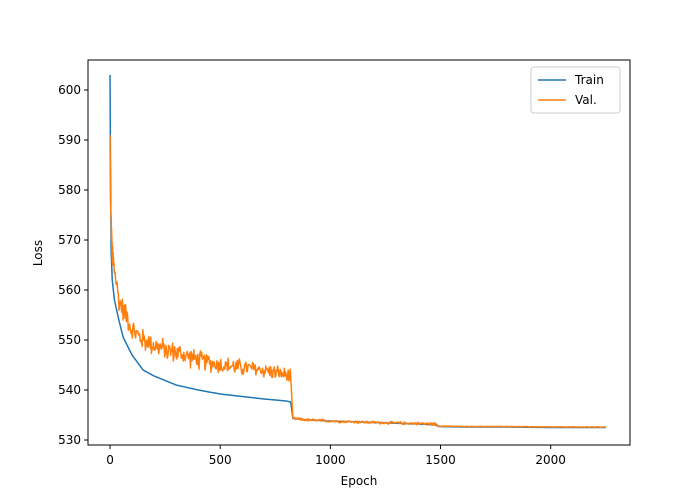  What do you see at coordinates (440, 460) in the screenshot?
I see `x-tick-label: 1500` at bounding box center [440, 460].